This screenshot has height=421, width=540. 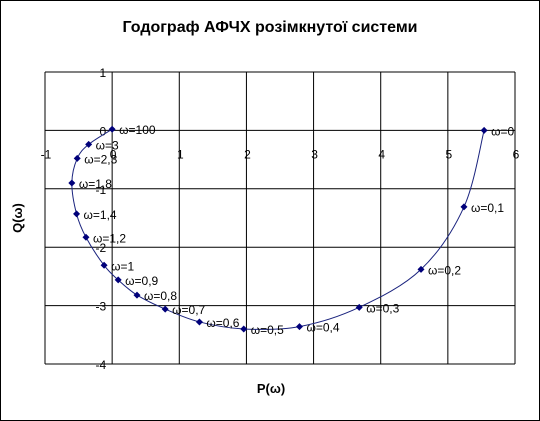 What do you see at coordinates (449, 154) in the screenshot?
I see `x-tick-label: 5` at bounding box center [449, 154].